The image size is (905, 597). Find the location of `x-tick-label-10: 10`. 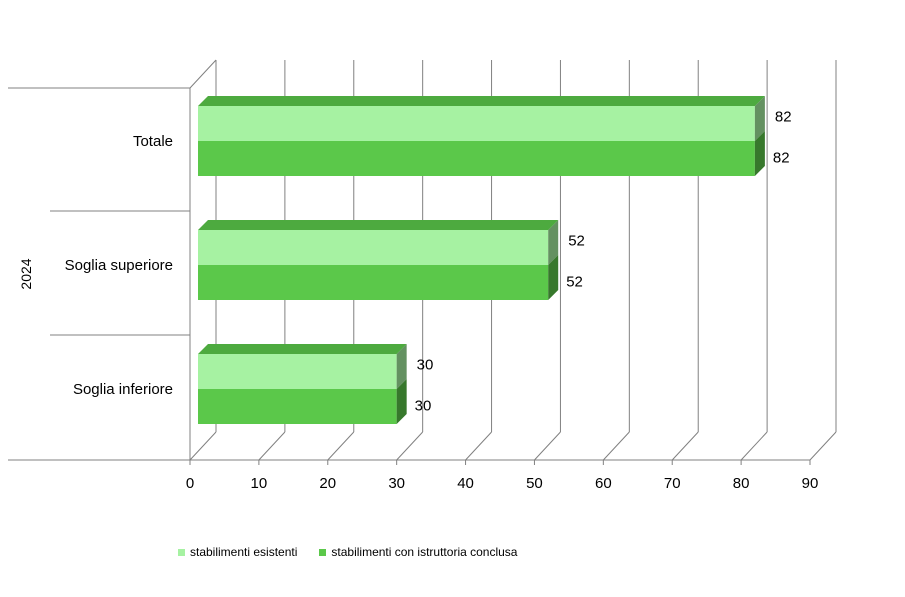

x-tick-label-10: 10 is located at coordinates (259, 483).